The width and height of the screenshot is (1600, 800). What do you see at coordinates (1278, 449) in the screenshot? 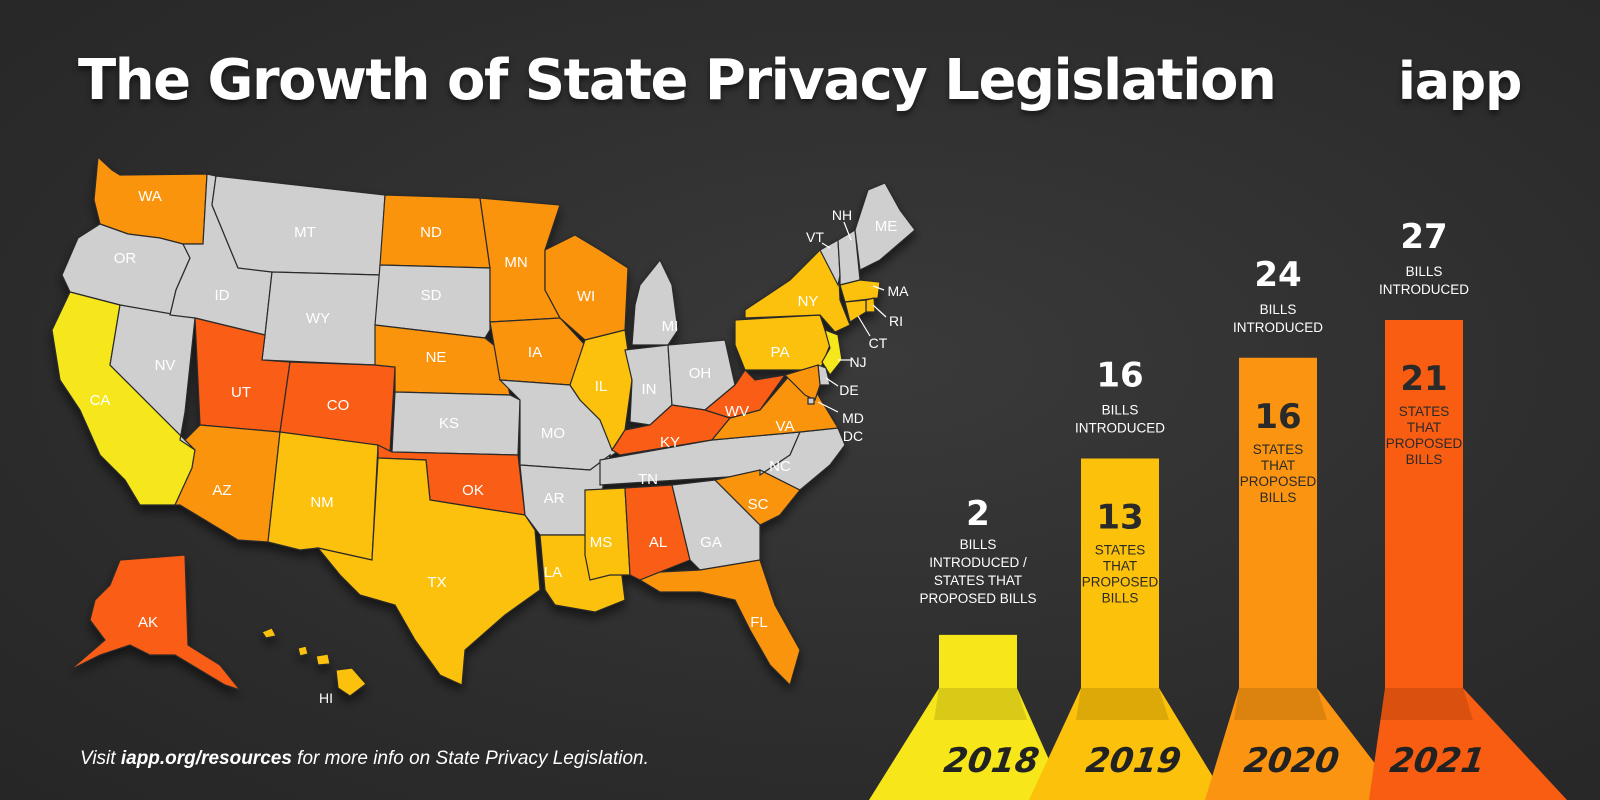
I see `states-caption-line1-2020: STATES` at bounding box center [1278, 449].